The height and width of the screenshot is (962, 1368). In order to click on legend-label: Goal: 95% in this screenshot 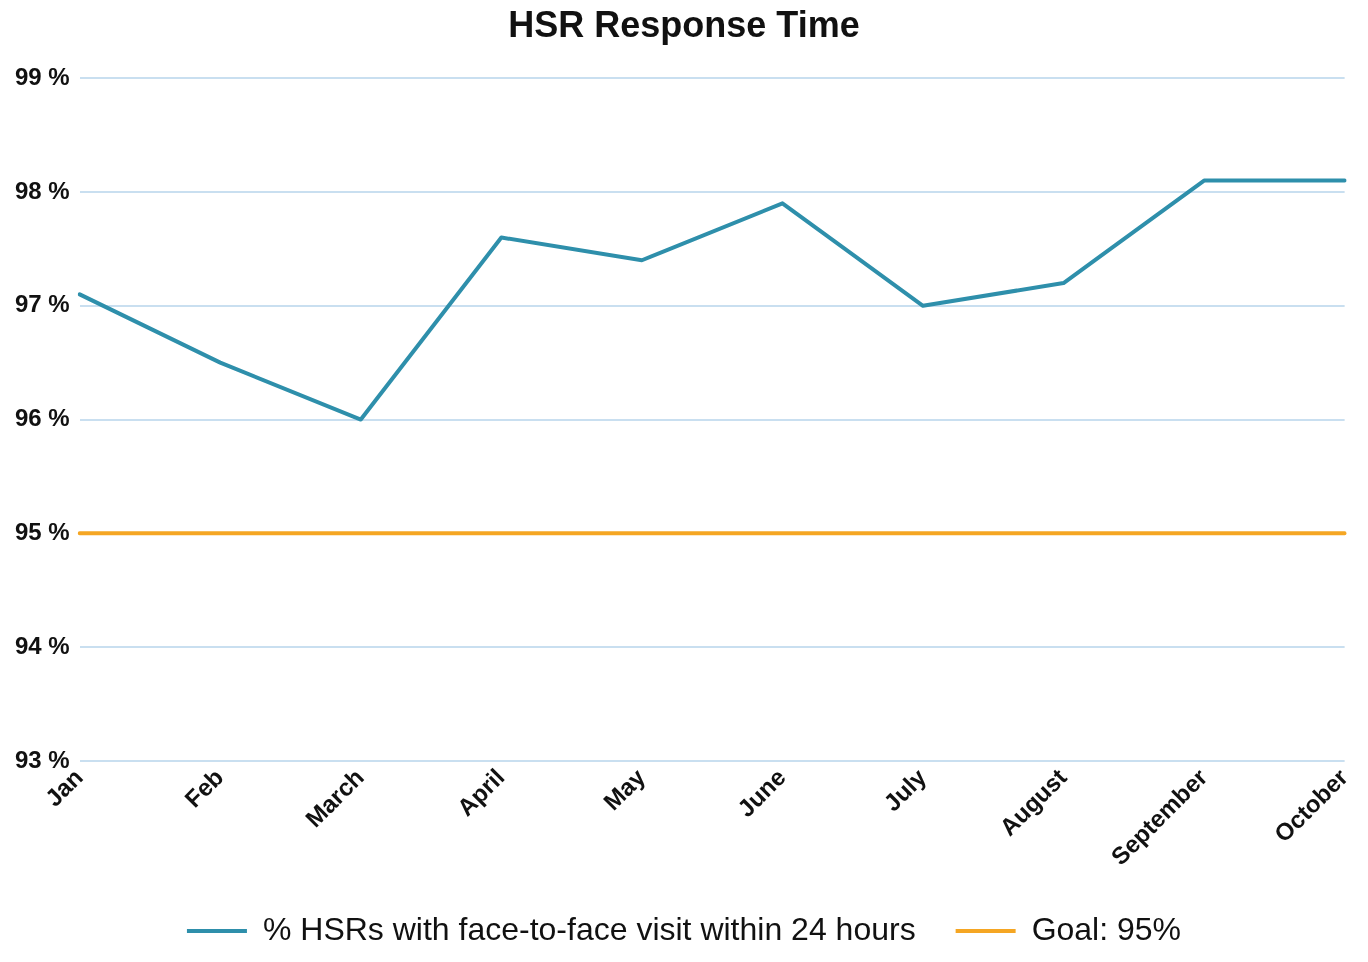, I will do `click(1106, 928)`.